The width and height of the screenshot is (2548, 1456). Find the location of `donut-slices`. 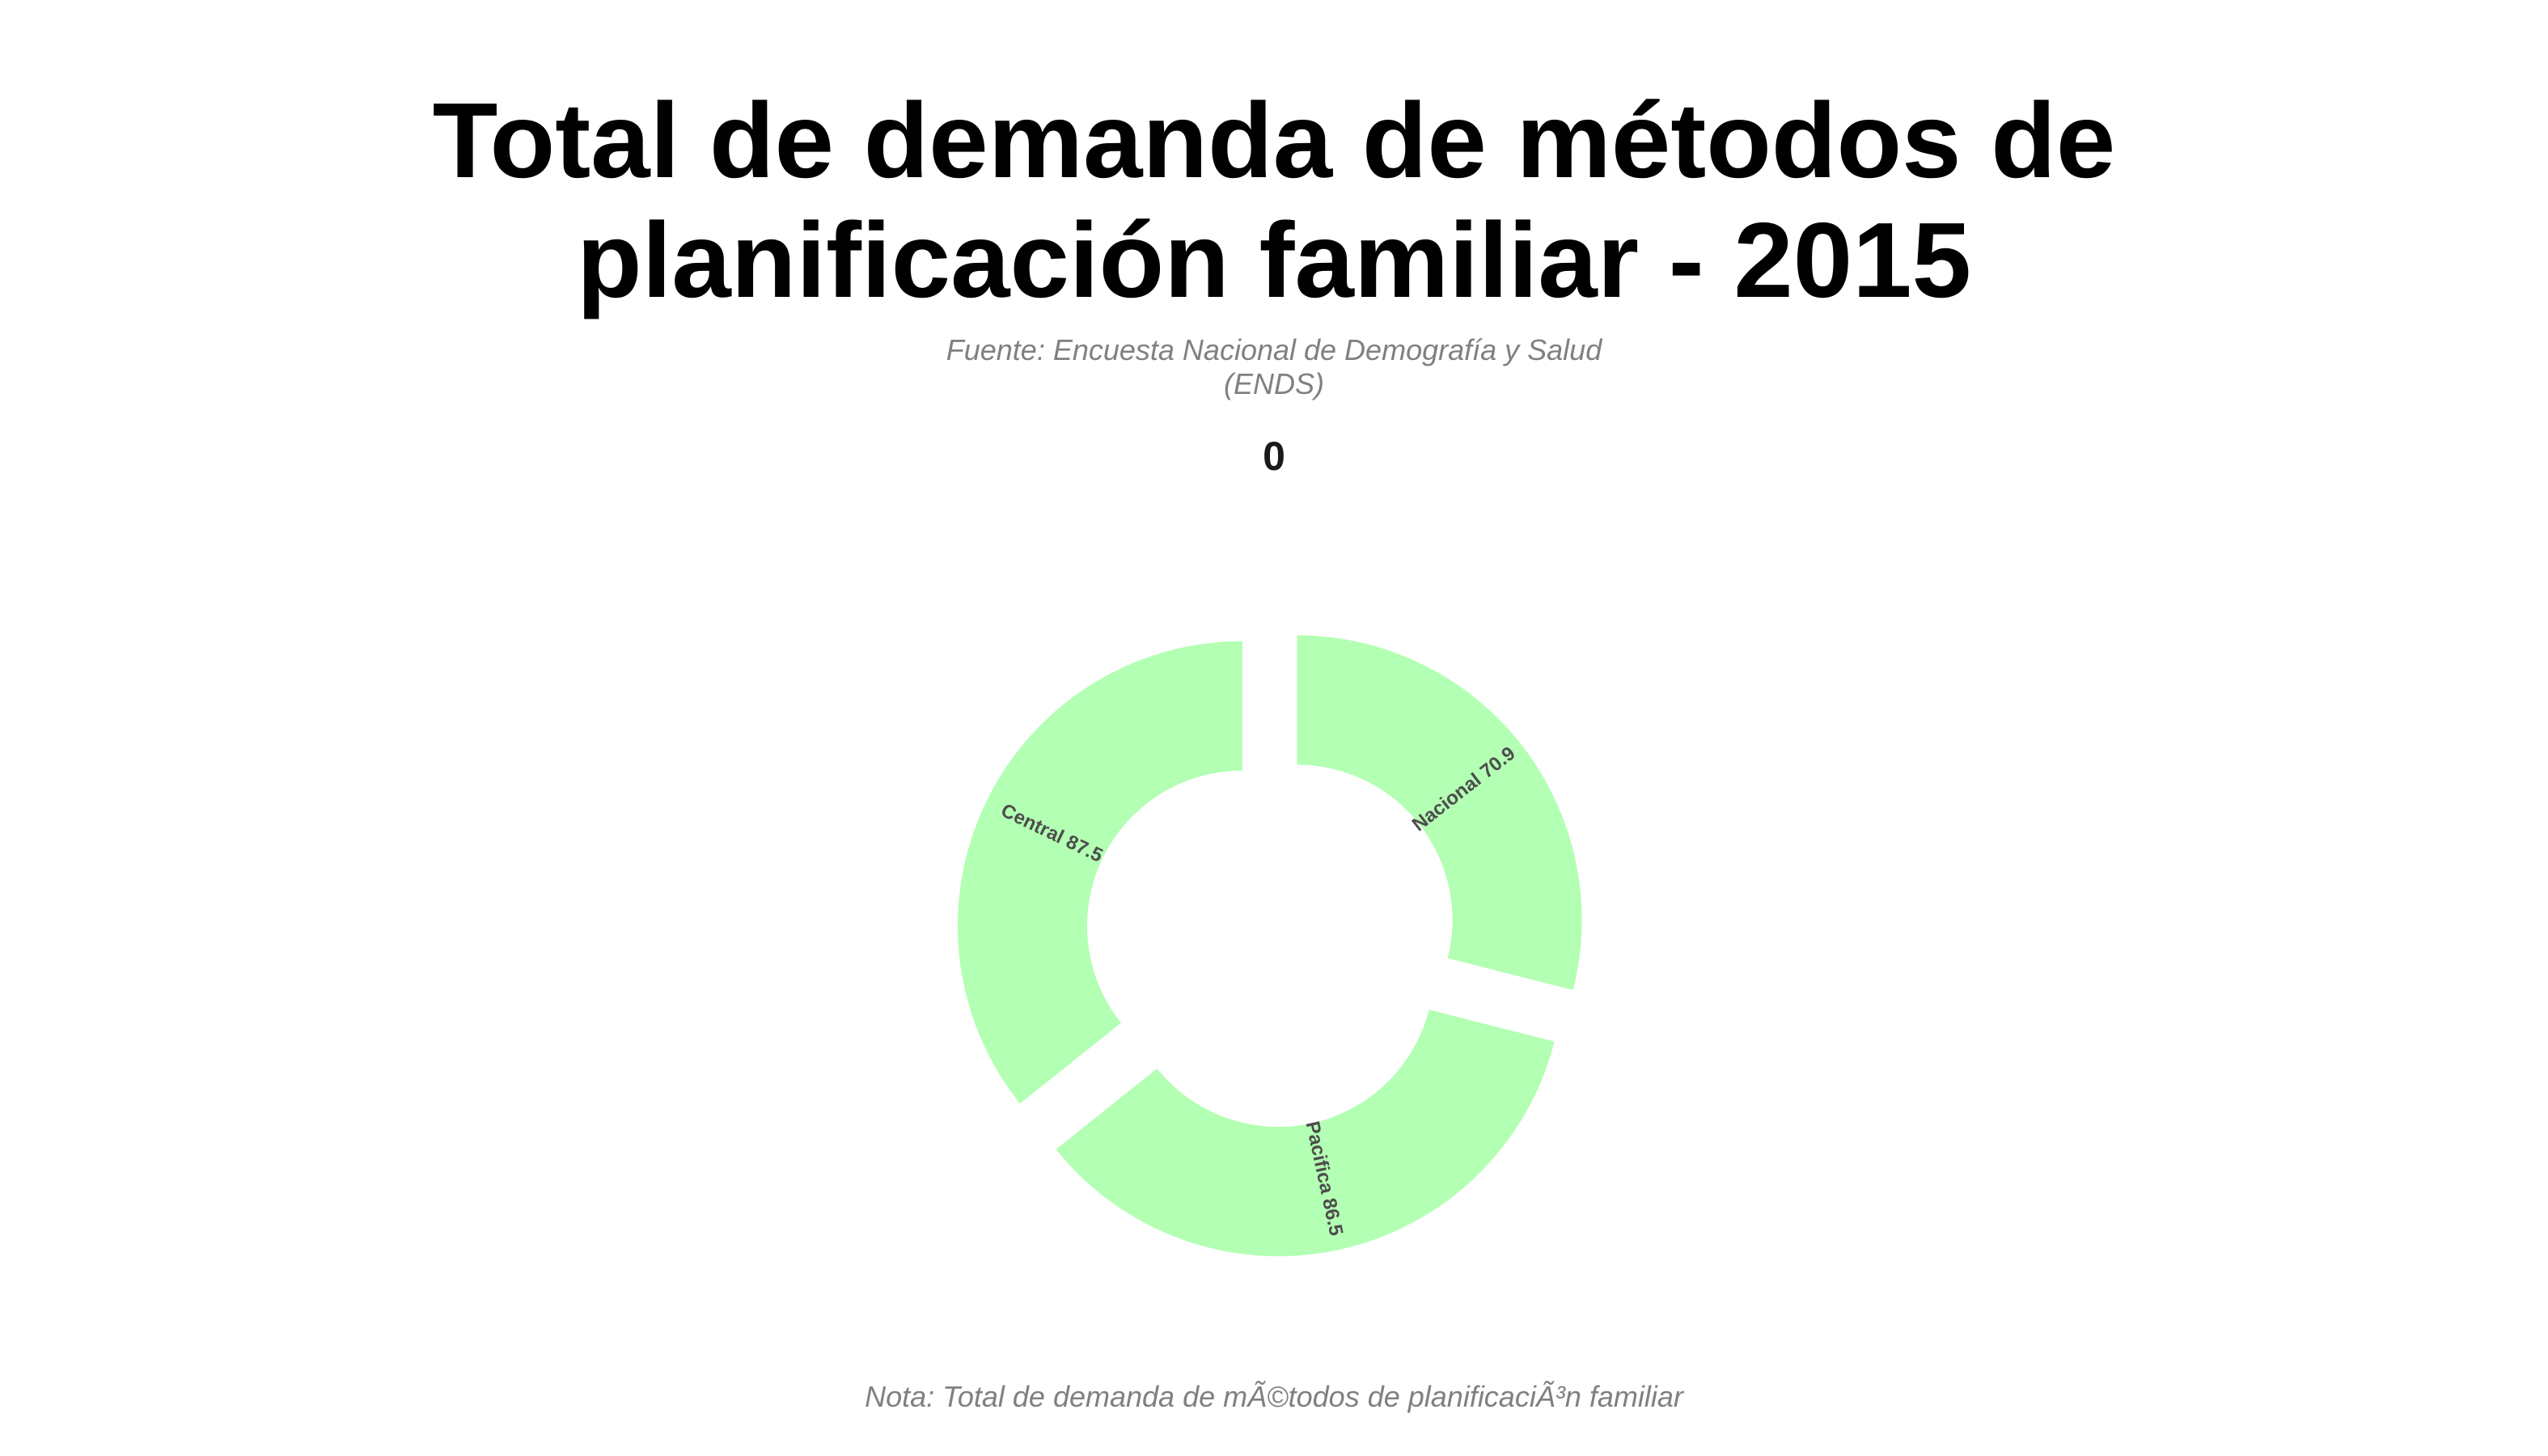

donut-slices is located at coordinates (1270, 945).